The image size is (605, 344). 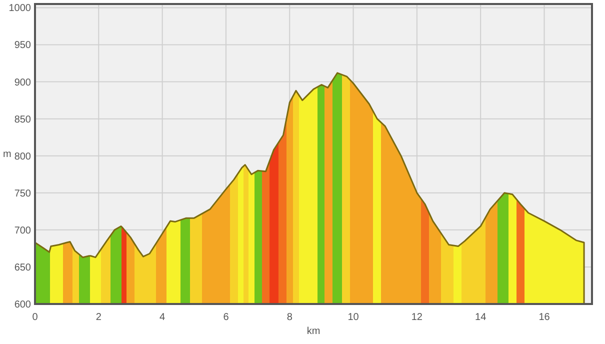 What do you see at coordinates (313, 331) in the screenshot?
I see `x-axis-title: km` at bounding box center [313, 331].